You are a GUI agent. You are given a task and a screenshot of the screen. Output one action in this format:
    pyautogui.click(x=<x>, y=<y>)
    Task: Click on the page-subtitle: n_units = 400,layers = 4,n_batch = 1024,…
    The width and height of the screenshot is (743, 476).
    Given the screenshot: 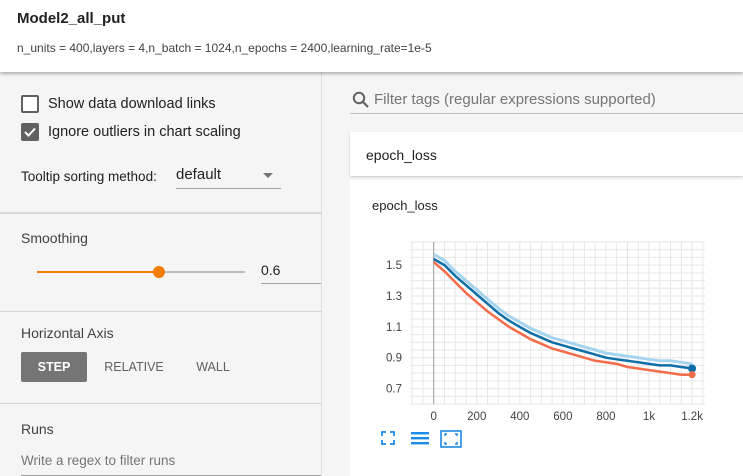 What is the action you would take?
    pyautogui.click(x=224, y=48)
    